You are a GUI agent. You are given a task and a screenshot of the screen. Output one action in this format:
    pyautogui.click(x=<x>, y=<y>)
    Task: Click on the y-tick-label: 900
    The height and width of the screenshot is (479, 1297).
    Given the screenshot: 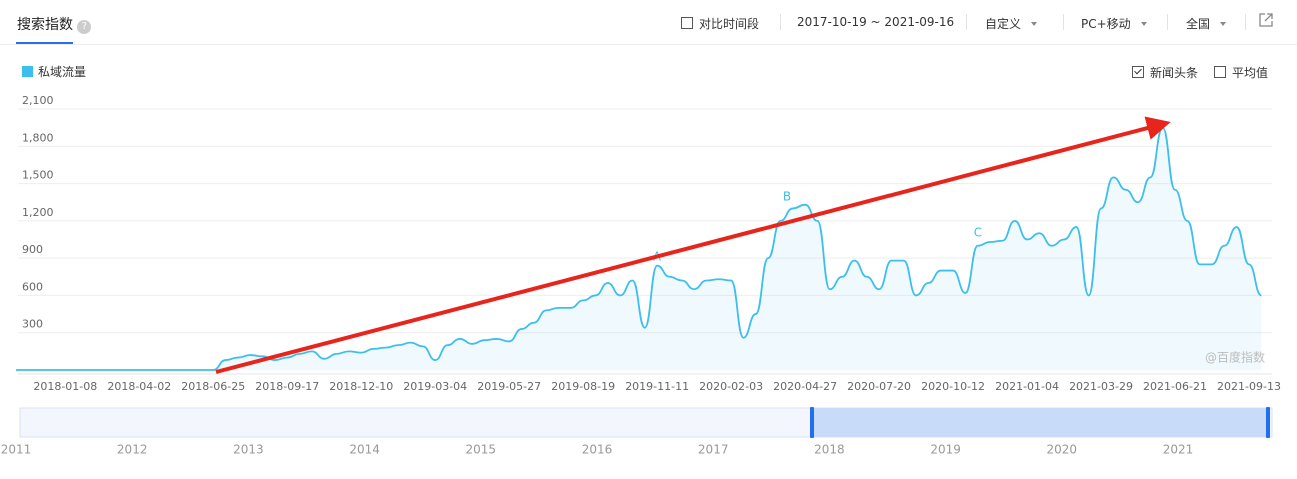 What is the action you would take?
    pyautogui.click(x=32, y=249)
    